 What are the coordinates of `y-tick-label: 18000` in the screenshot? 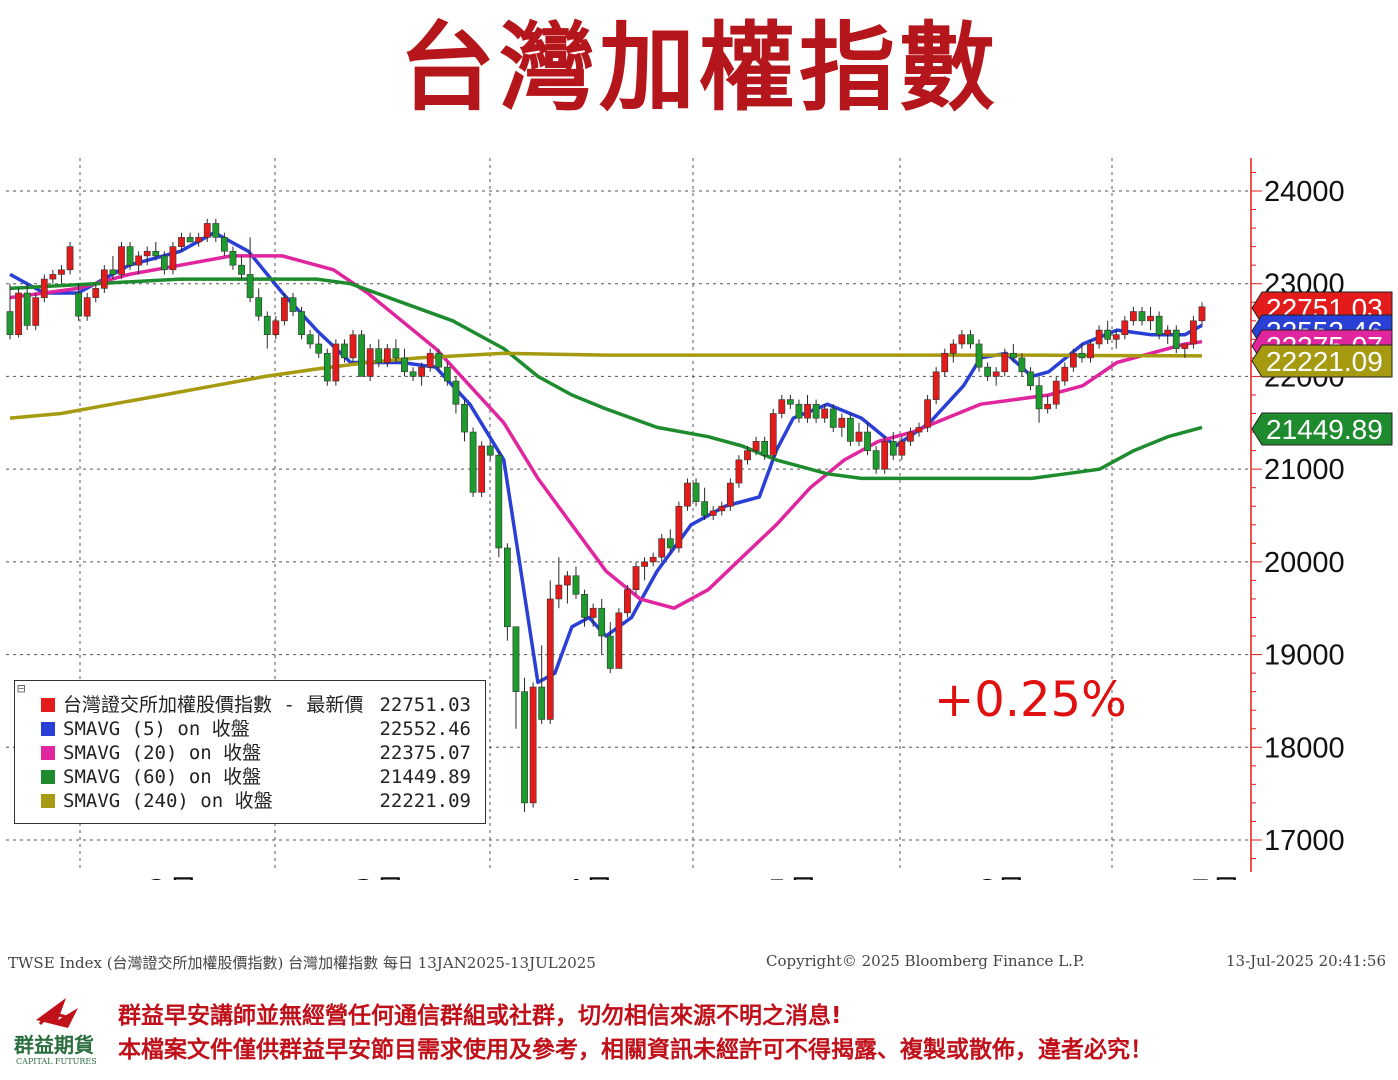 It's located at (1304, 748).